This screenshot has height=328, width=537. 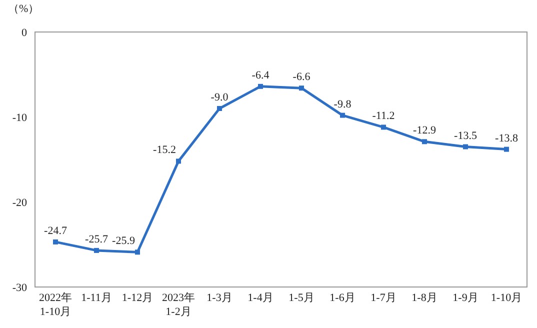 I want to click on x-tick-label: 1-11月, so click(x=96, y=298).